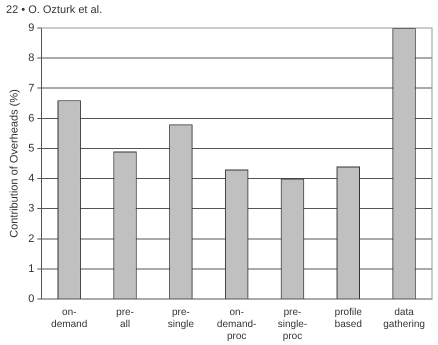  What do you see at coordinates (54, 10) in the screenshot?
I see `text: 22 • O. Ozturk et al.` at bounding box center [54, 10].